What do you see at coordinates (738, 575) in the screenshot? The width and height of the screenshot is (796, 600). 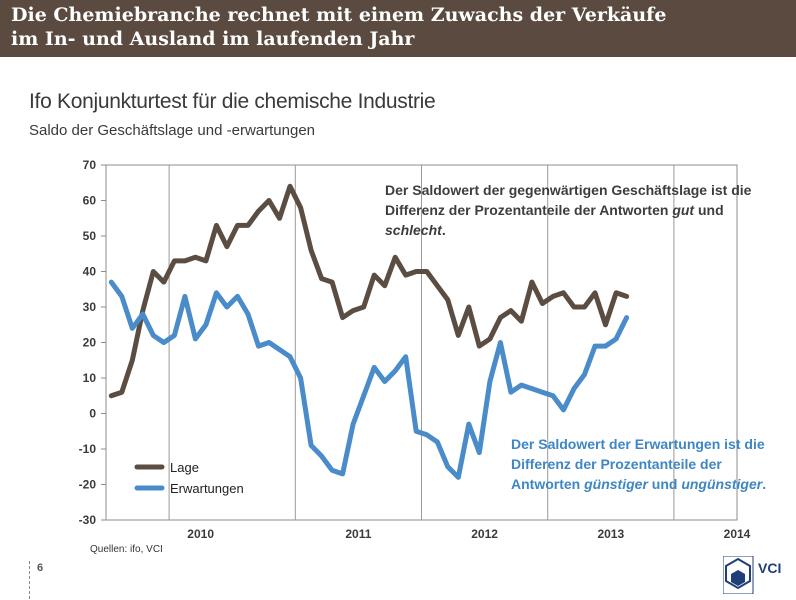 I see `vci-logo-icon` at bounding box center [738, 575].